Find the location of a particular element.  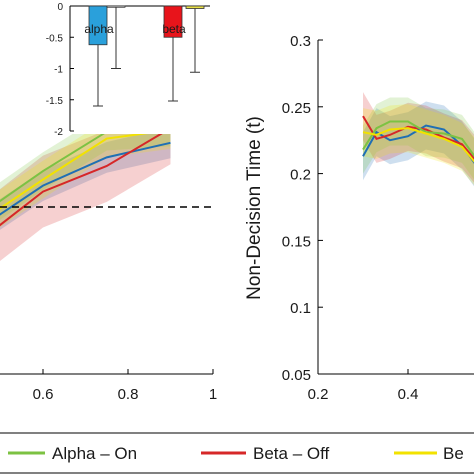

right-y-axis-label: Non-Decision Time (t) is located at coordinates (254, 208).